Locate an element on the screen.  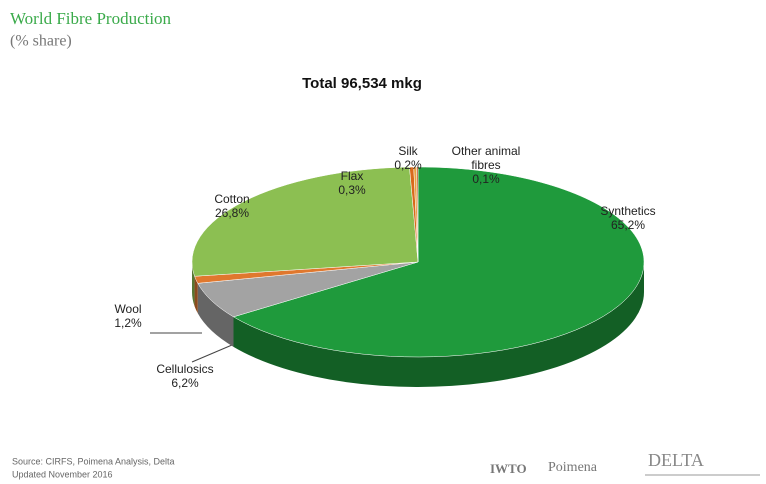
slice-value-label: 65,2% is located at coordinates (628, 225).